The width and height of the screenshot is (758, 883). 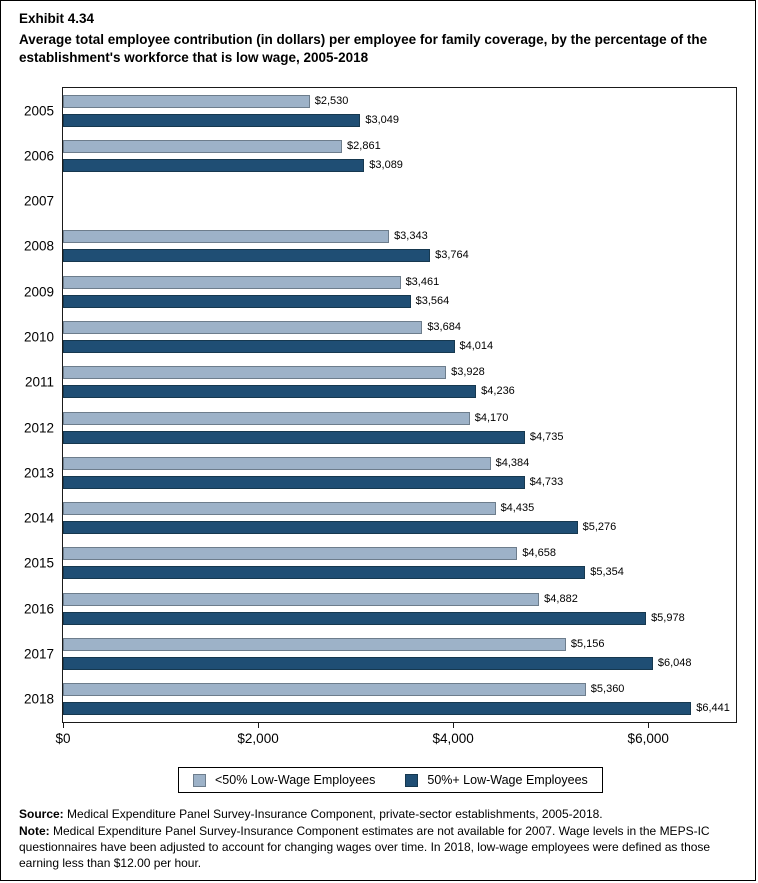 What do you see at coordinates (380, 336) in the screenshot?
I see `chart-row-2010: 2010 $3,684 $4,014` at bounding box center [380, 336].